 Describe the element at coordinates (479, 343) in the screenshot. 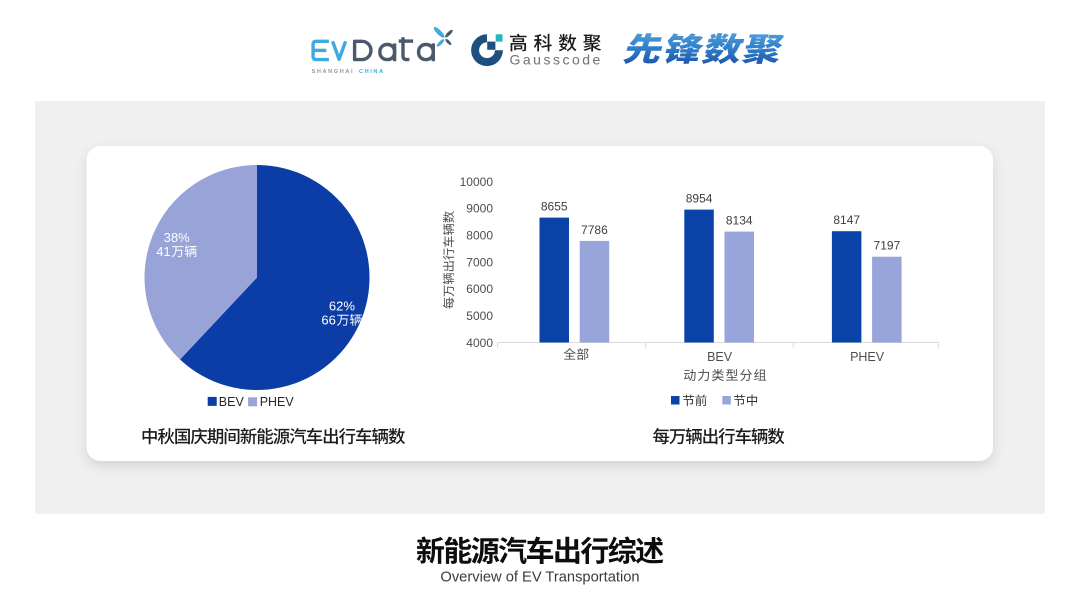

I see `svg-text: 4000` at that location.